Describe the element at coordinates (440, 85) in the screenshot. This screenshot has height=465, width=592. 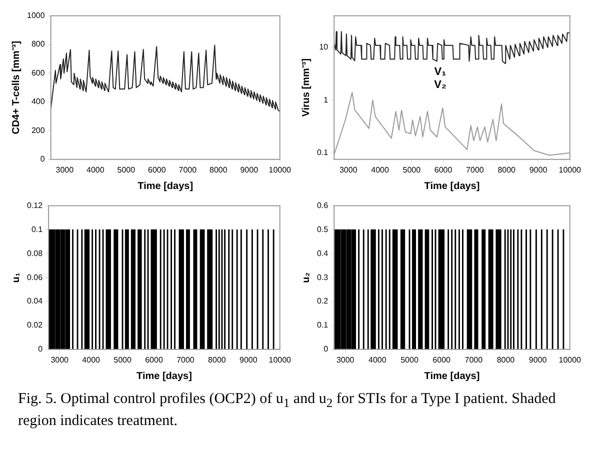
I see `series-label: V₂` at that location.